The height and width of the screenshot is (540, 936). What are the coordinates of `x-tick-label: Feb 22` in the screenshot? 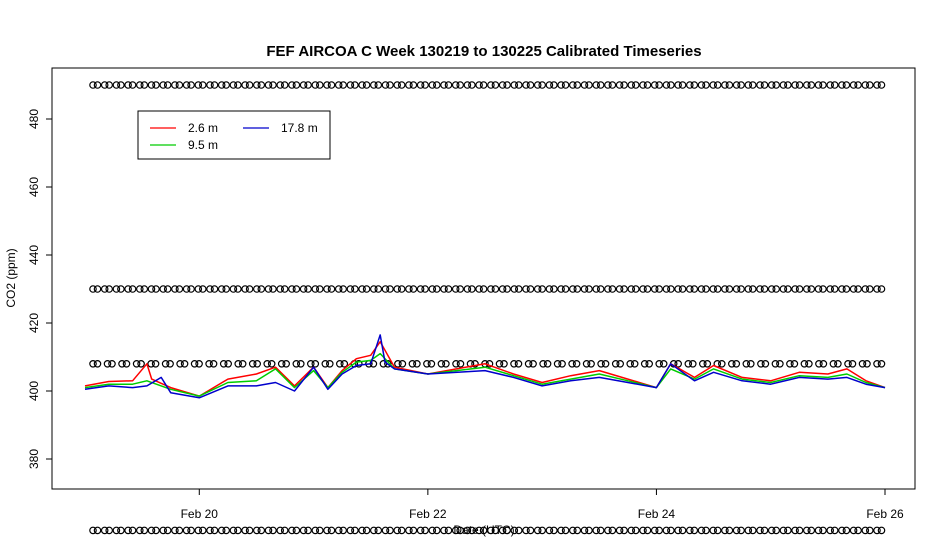 It's located at (428, 514).